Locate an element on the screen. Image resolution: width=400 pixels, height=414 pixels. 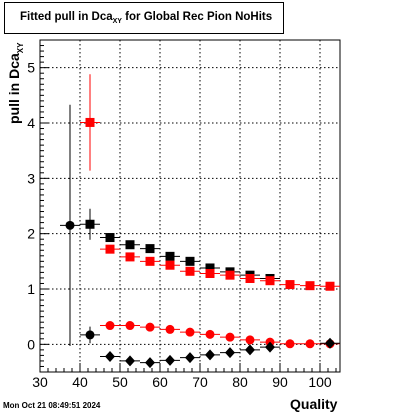
x-tick-label: 70 is located at coordinates (200, 382).